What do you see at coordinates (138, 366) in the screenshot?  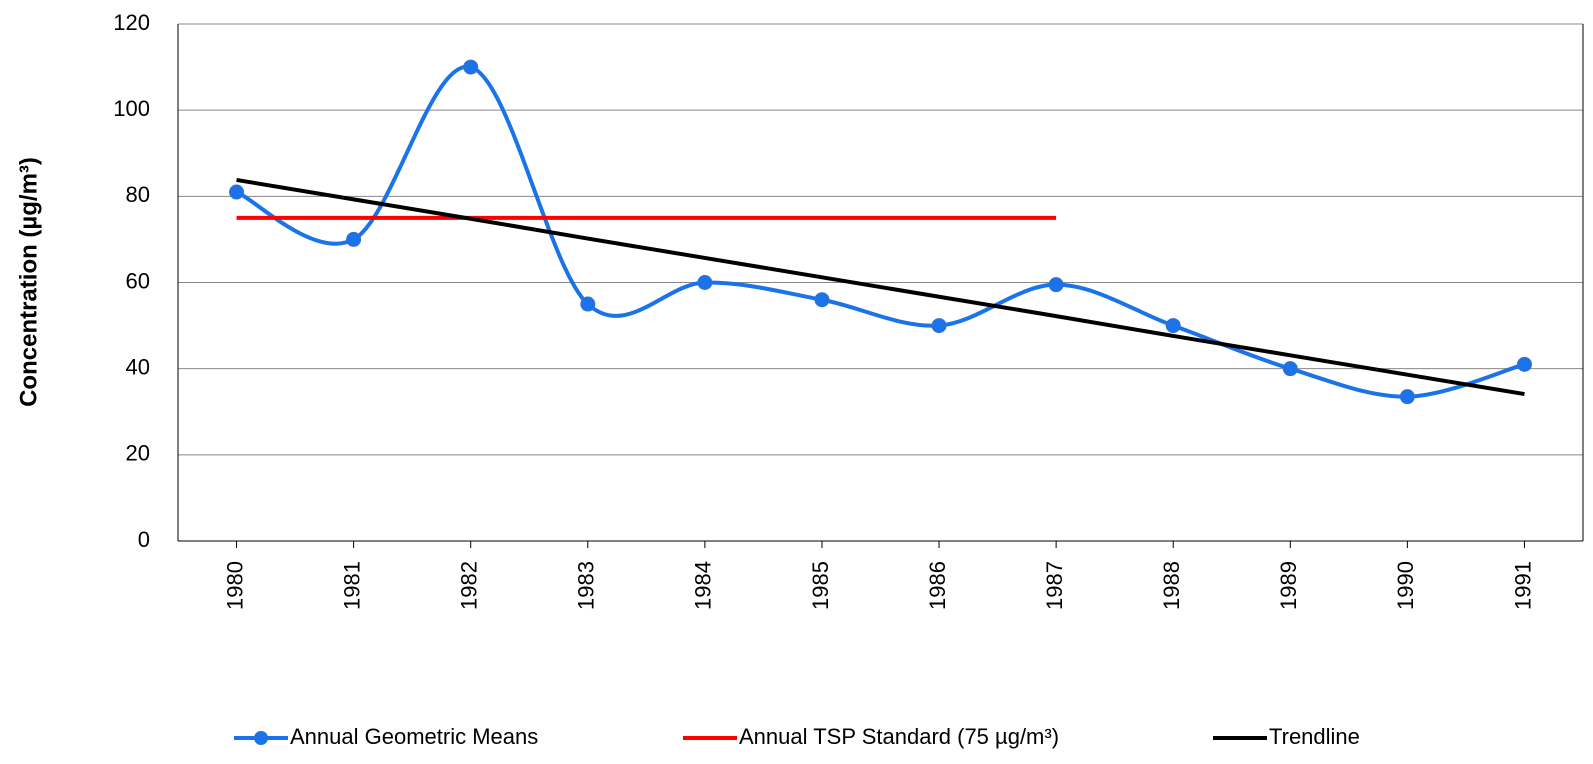 I see `y-tick-label: 40` at bounding box center [138, 366].